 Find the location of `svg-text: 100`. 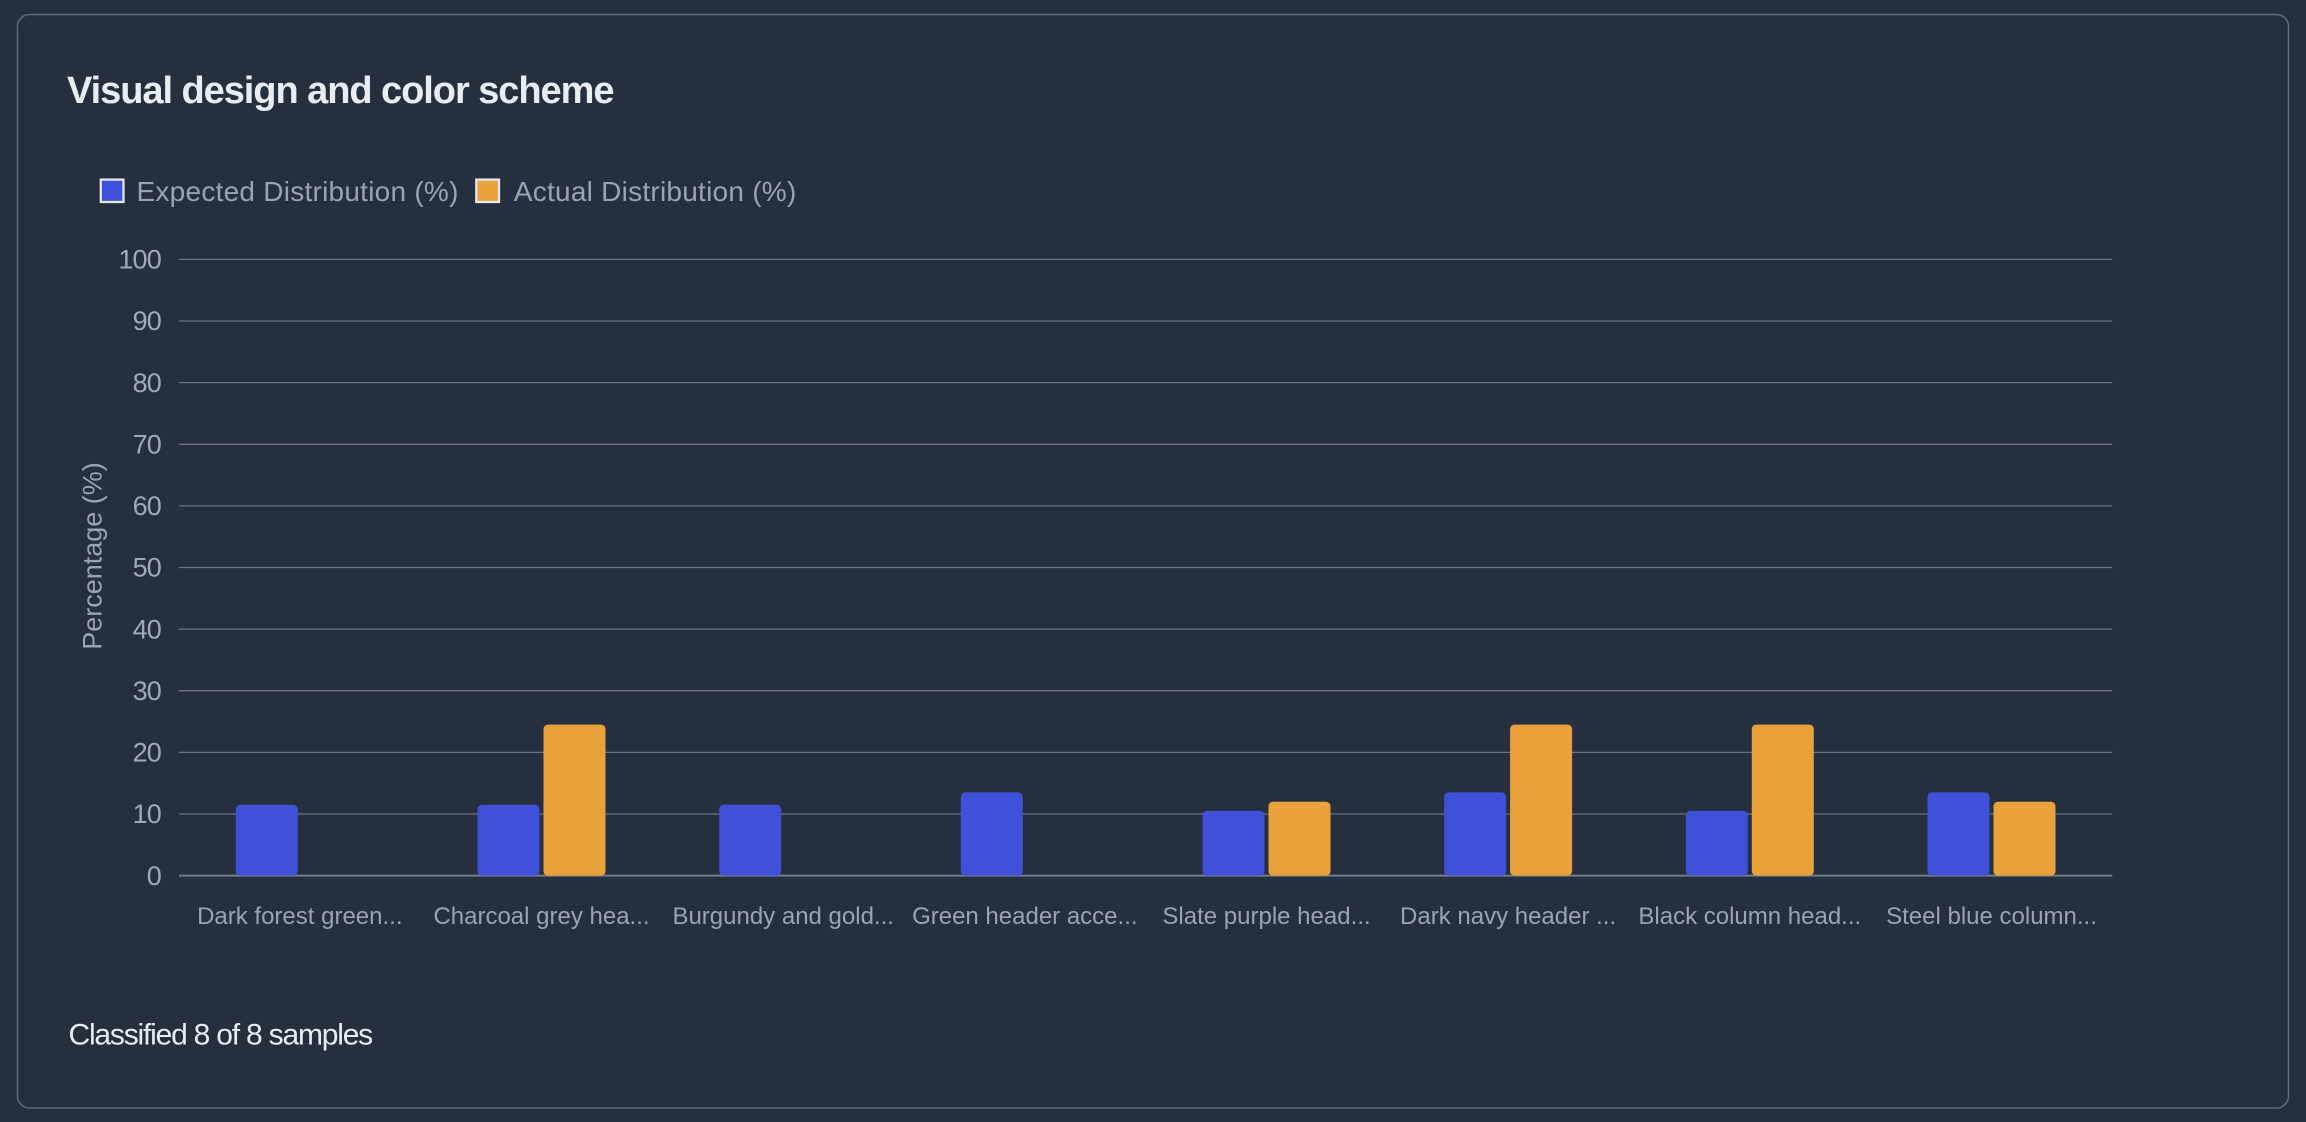

svg-text: 100 is located at coordinates (139, 260).